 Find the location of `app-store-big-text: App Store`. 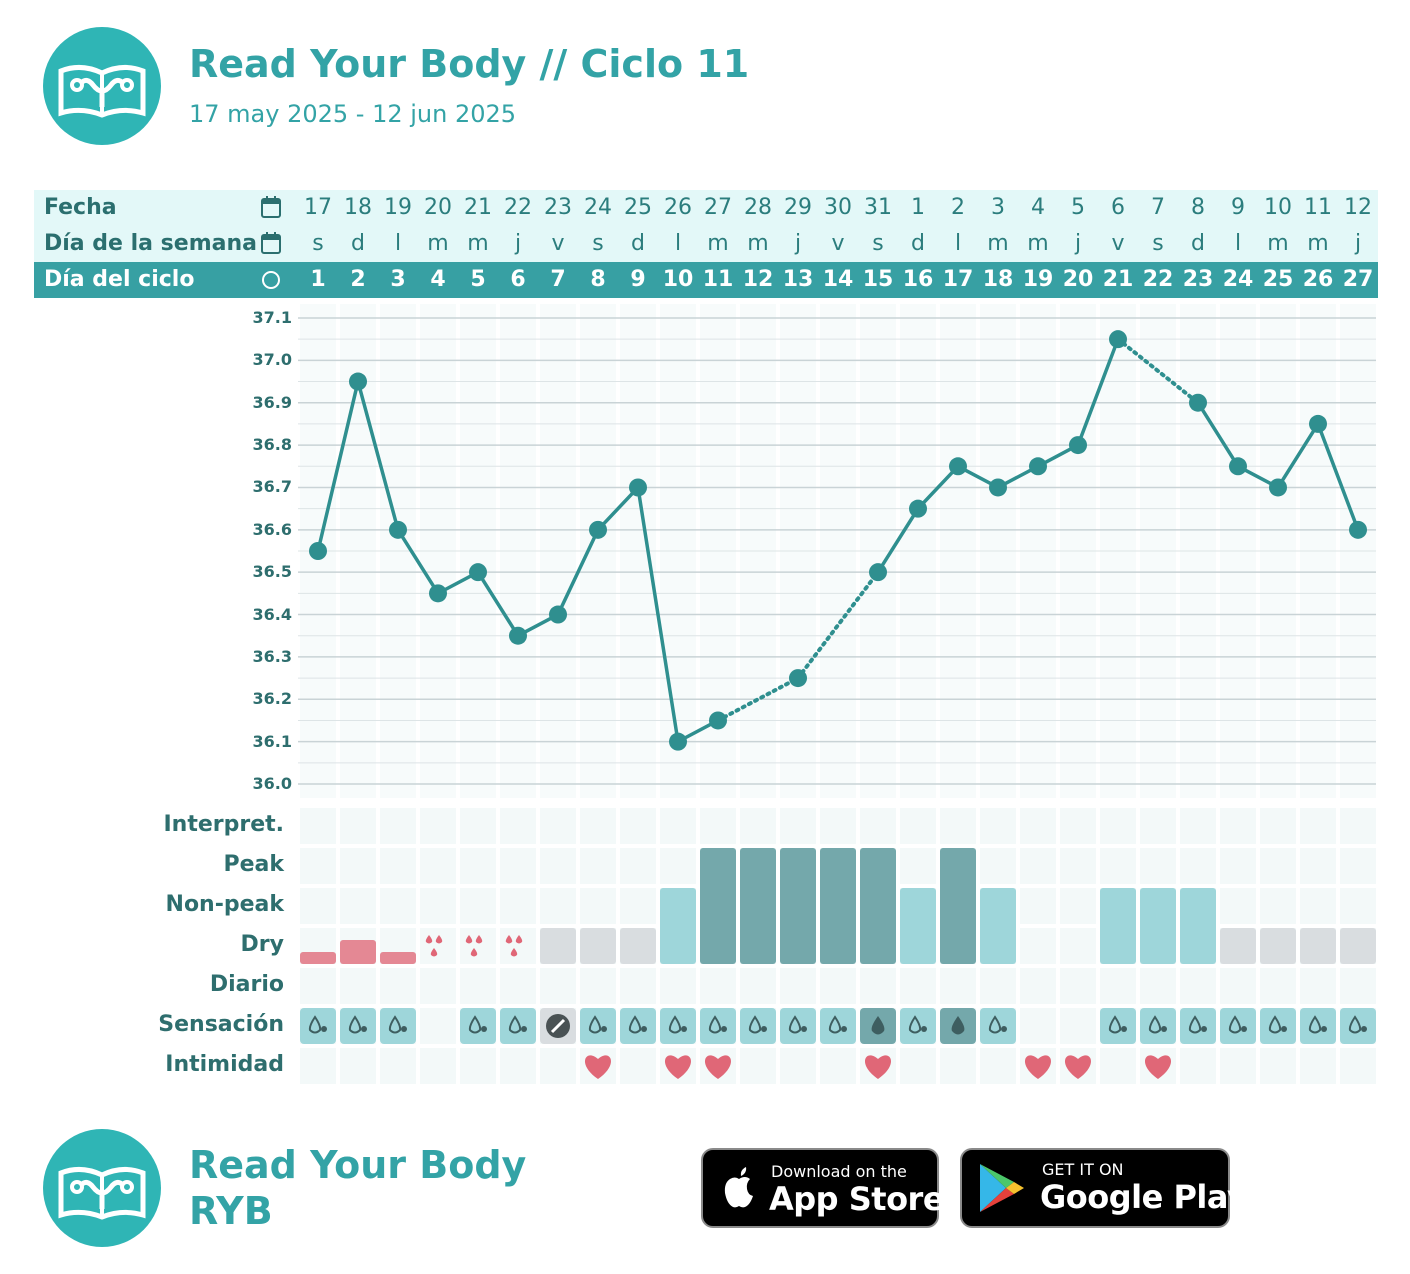

app-store-big-text: App Store is located at coordinates (857, 1199).